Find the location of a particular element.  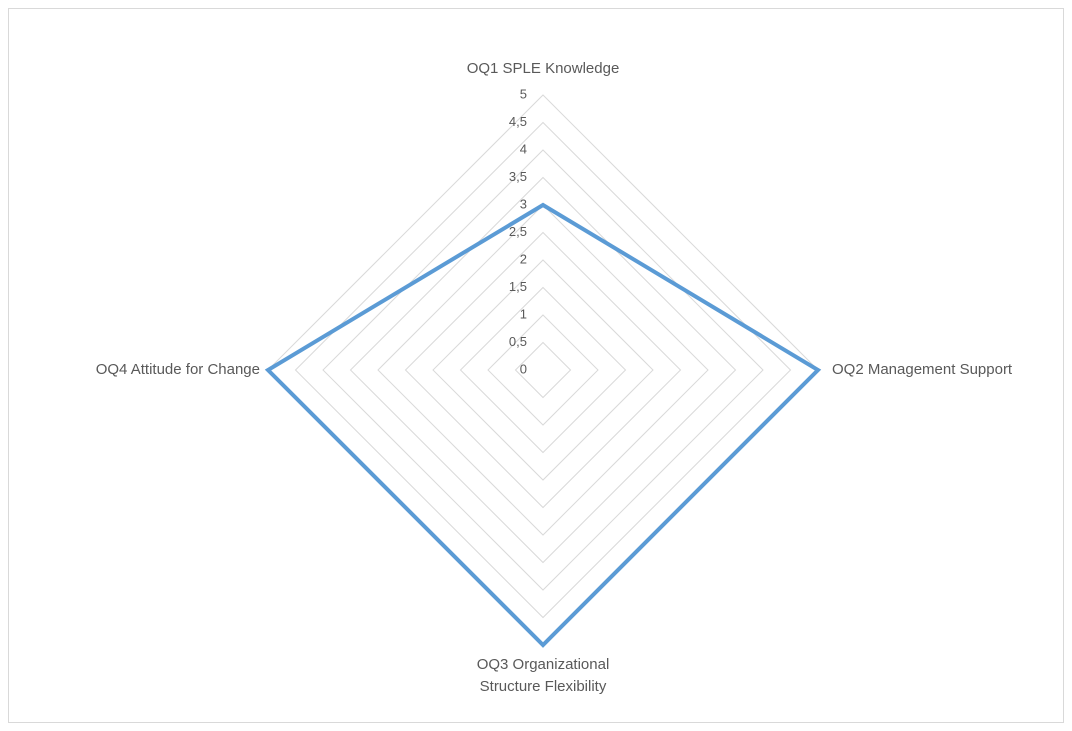

category-label: OQ2 Management Support is located at coordinates (922, 369).